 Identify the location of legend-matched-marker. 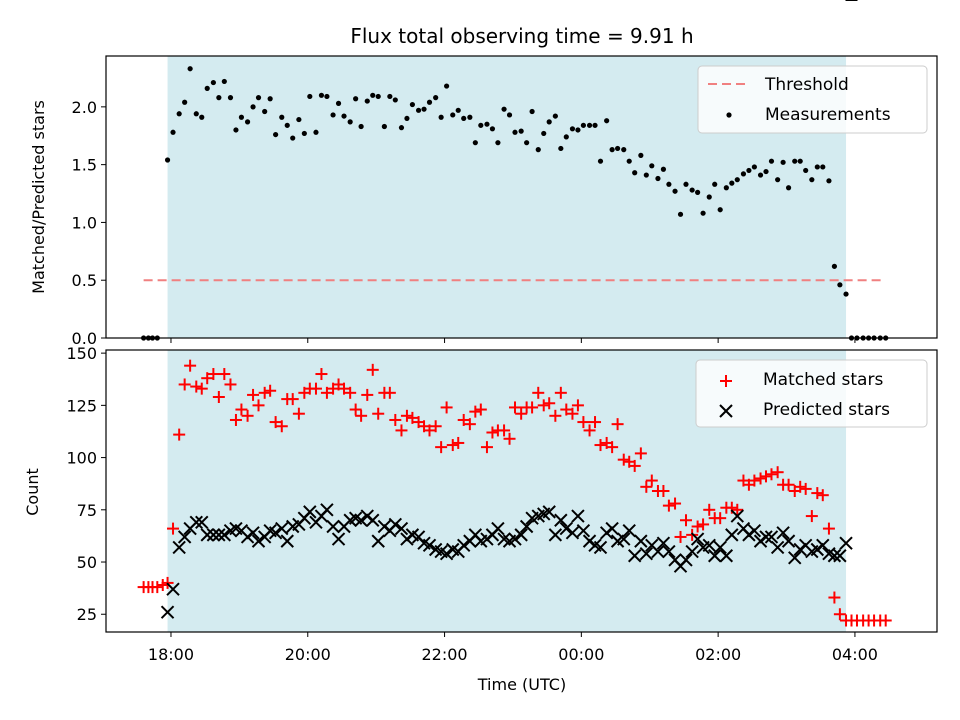
(726, 381).